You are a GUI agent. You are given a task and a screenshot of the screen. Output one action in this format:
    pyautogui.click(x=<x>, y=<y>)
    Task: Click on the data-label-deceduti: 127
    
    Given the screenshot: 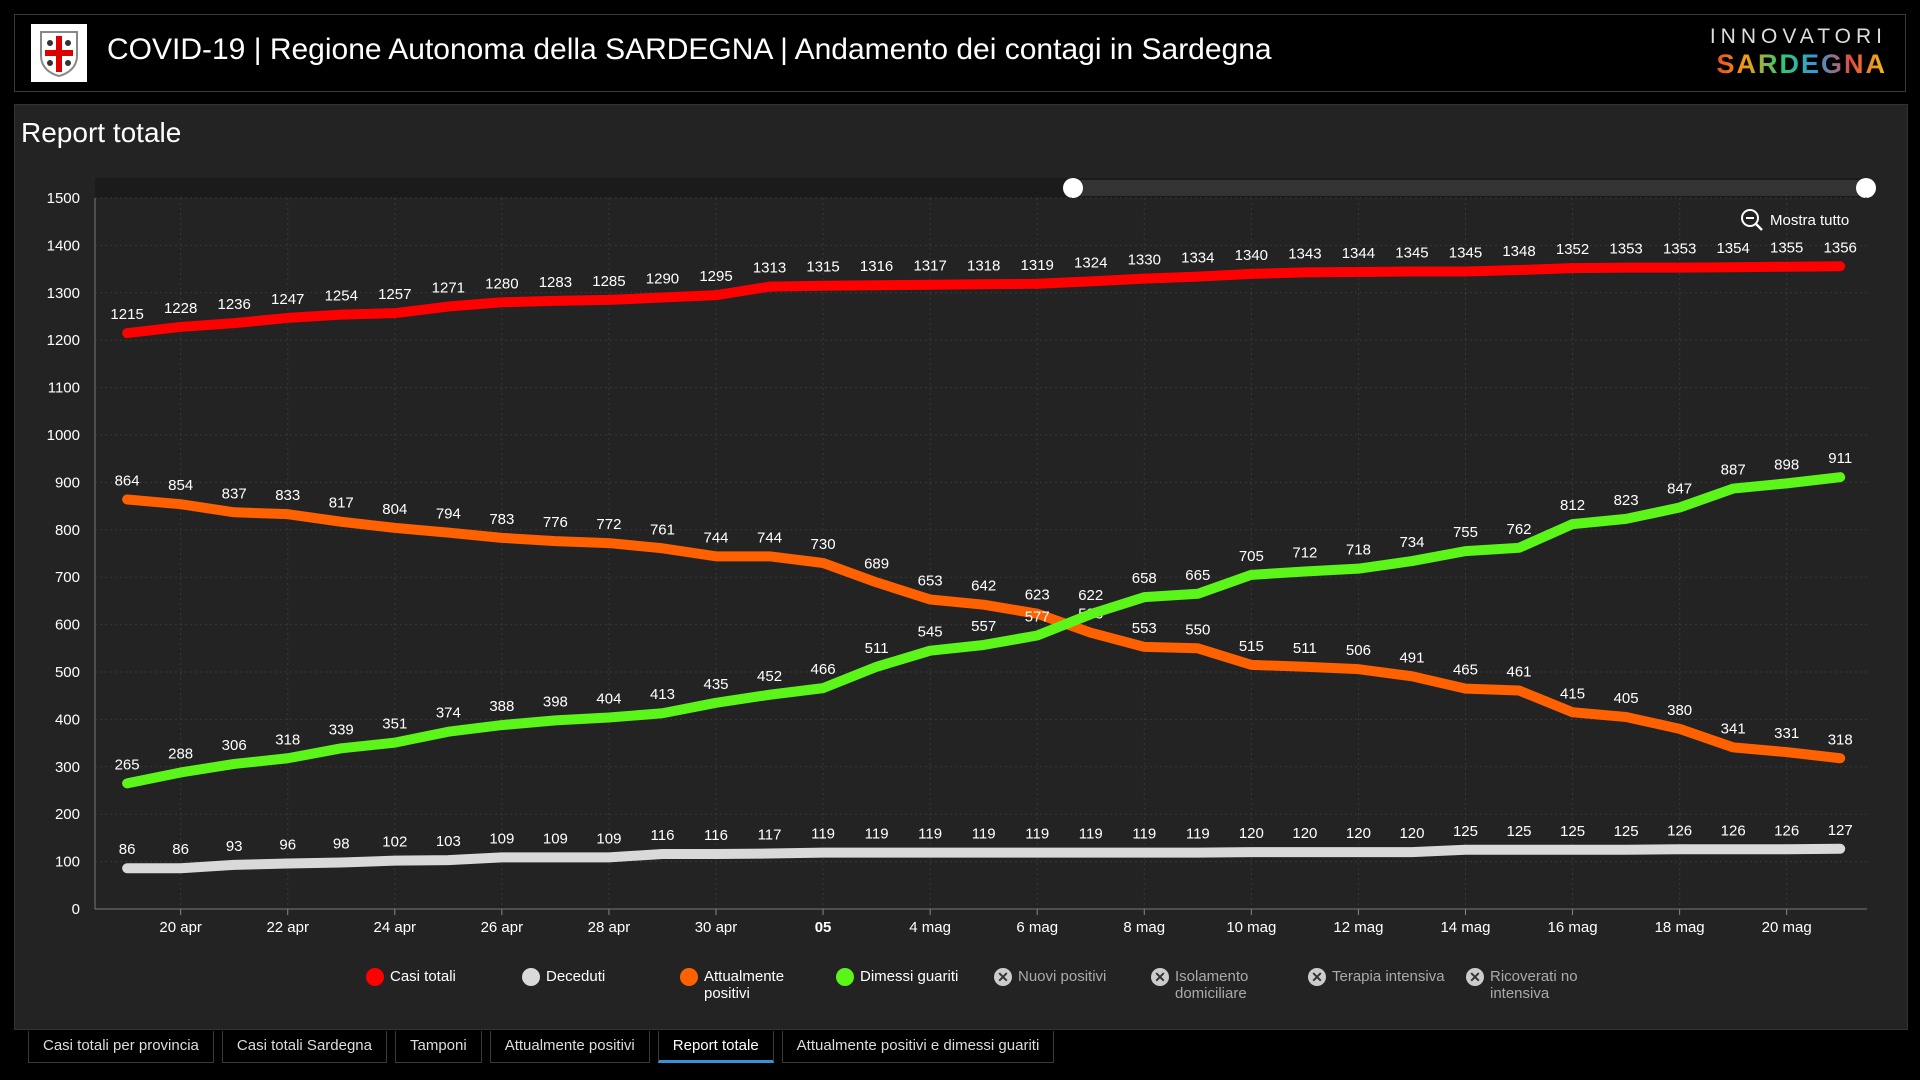 What is the action you would take?
    pyautogui.click(x=1840, y=830)
    